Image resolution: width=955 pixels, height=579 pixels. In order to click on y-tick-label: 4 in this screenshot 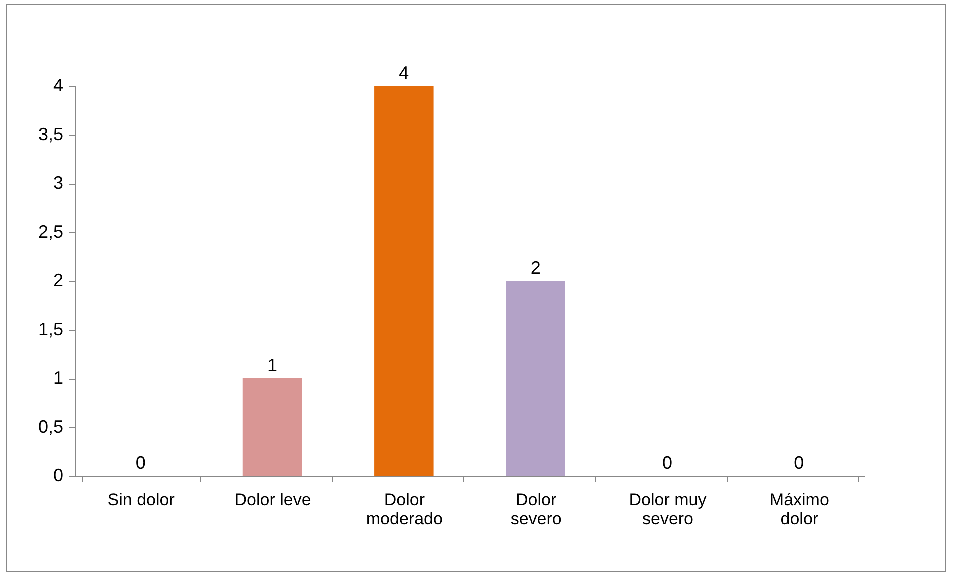, I will do `click(58, 86)`.